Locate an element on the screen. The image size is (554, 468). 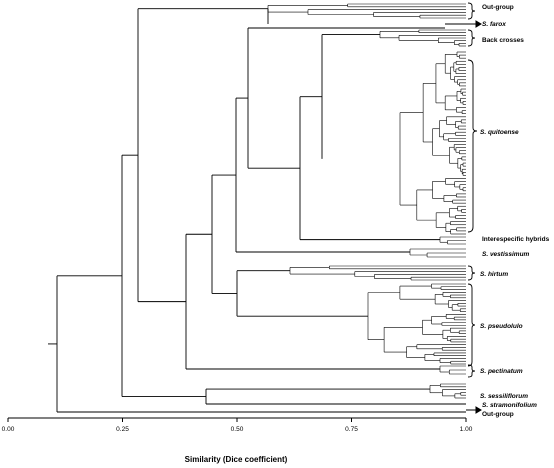
label-s-sessiliflorum: S. sessiliflorum is located at coordinates (504, 396).